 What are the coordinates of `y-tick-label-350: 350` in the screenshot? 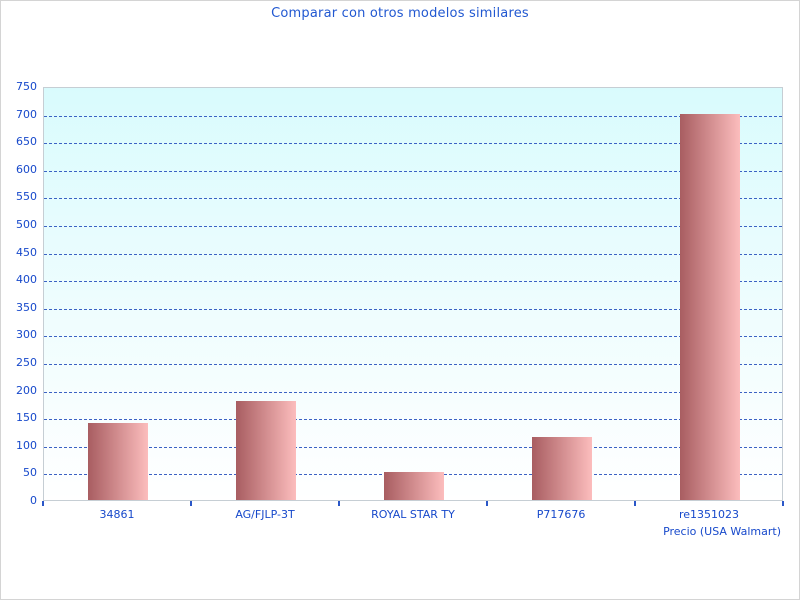 It's located at (26, 307).